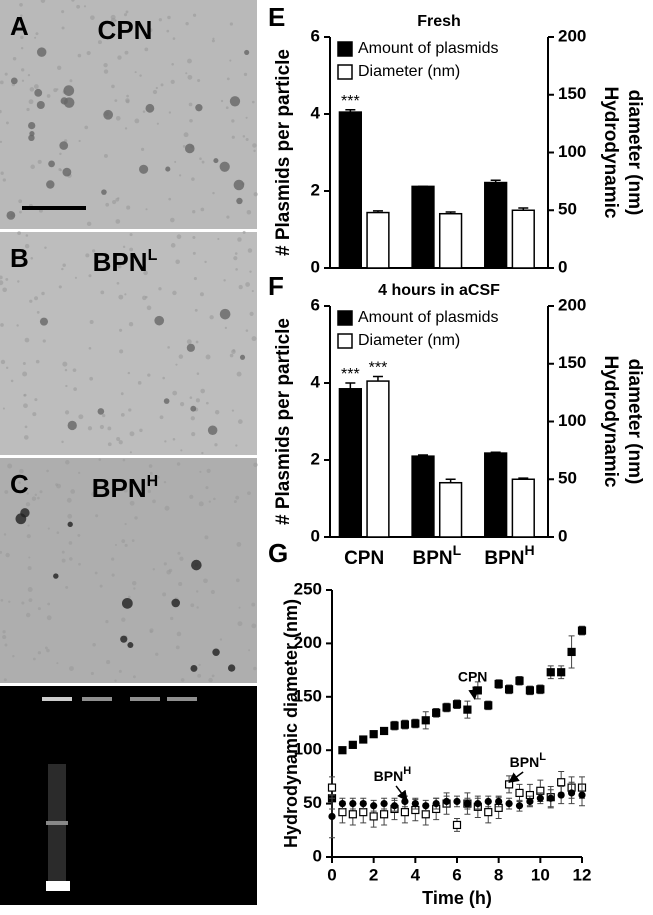  Describe the element at coordinates (439, 21) in the screenshot. I see `chart-title: Fresh` at that location.